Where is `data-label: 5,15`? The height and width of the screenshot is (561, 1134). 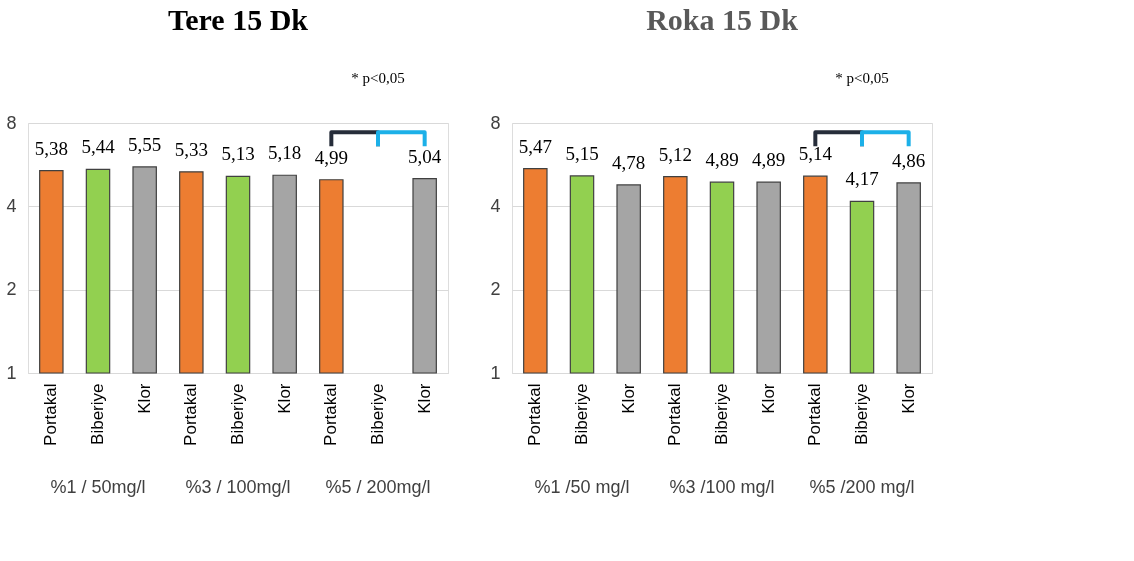 data-label: 5,15 is located at coordinates (582, 153).